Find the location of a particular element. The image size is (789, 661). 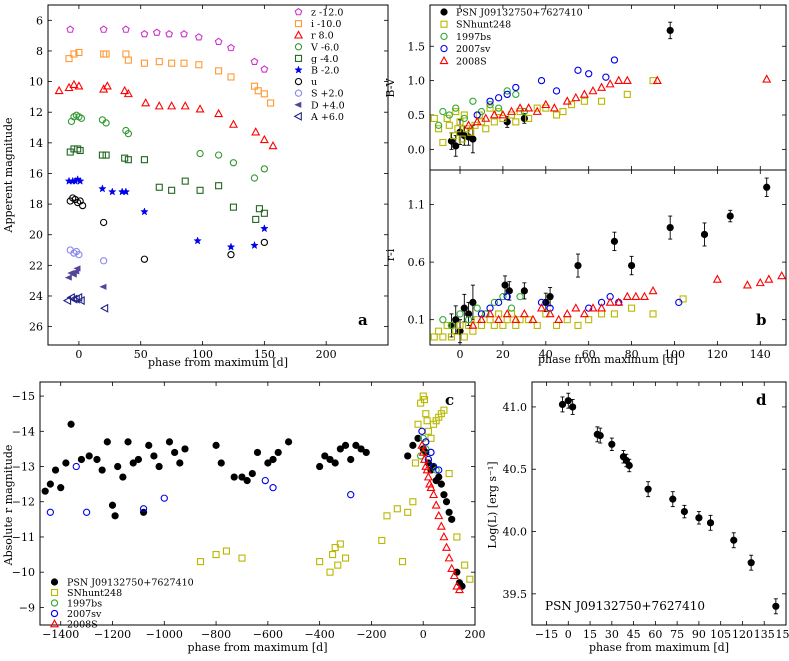

x-tick-label: 135 is located at coordinates (764, 634).